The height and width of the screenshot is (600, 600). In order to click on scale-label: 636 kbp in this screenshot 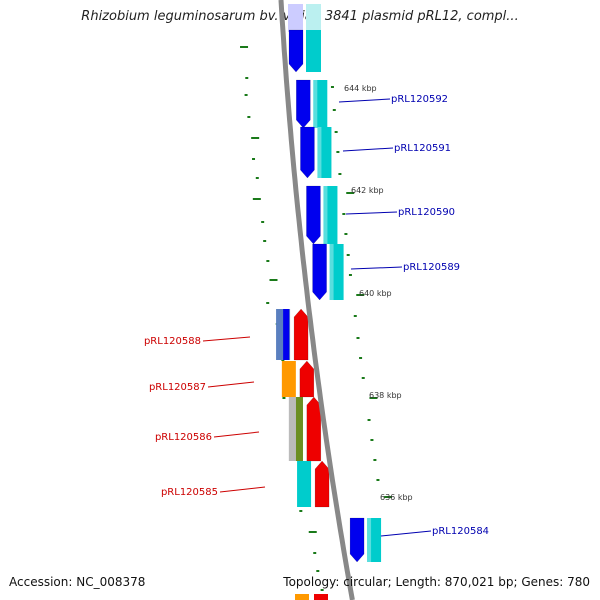, I will do `click(396, 497)`.